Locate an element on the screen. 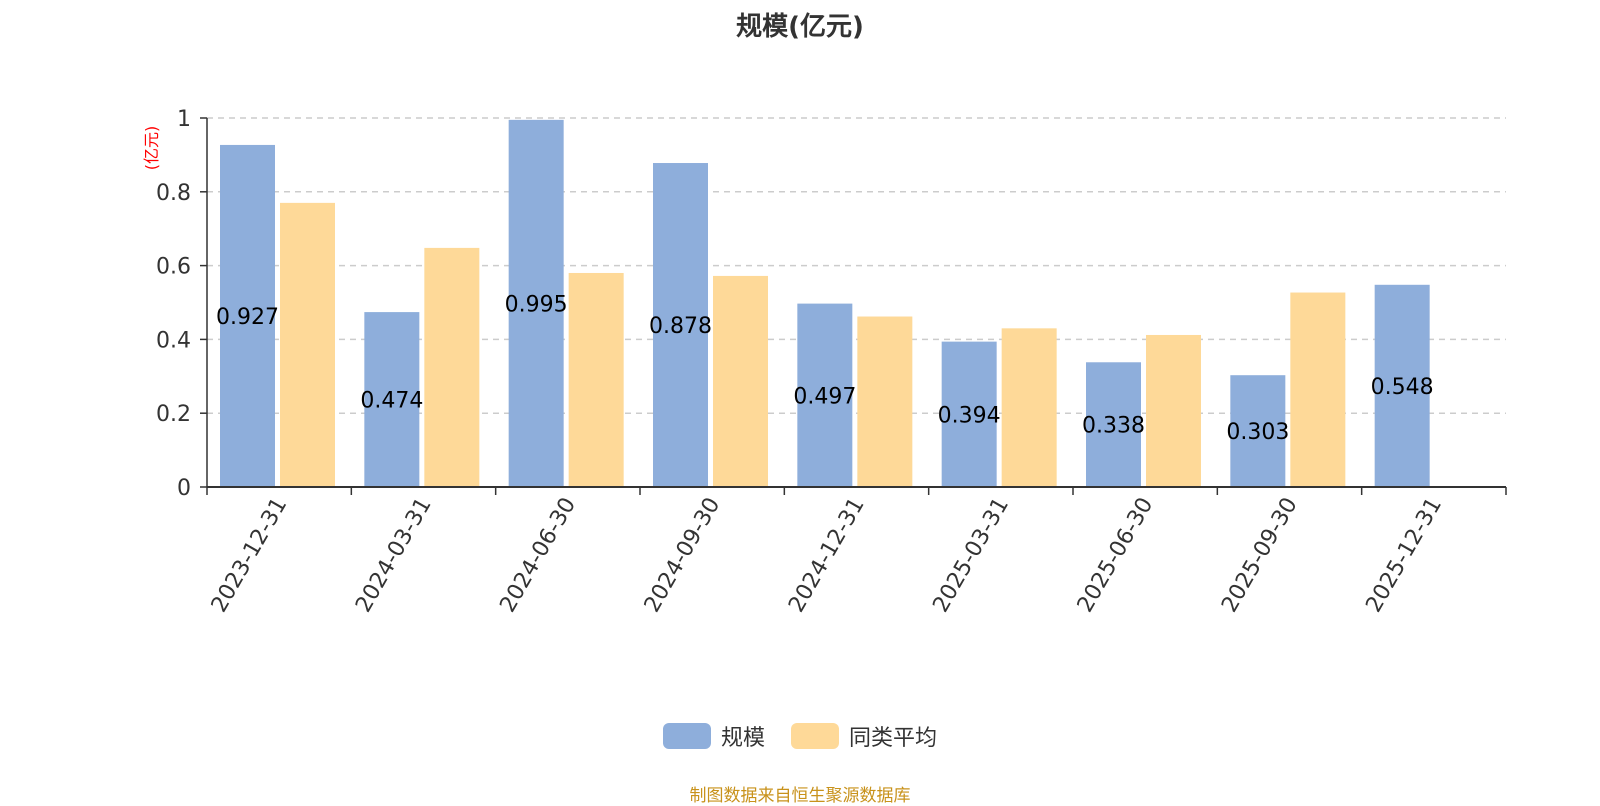 This screenshot has width=1600, height=806. legend-item-peer-average: 同类平均 is located at coordinates (864, 736).